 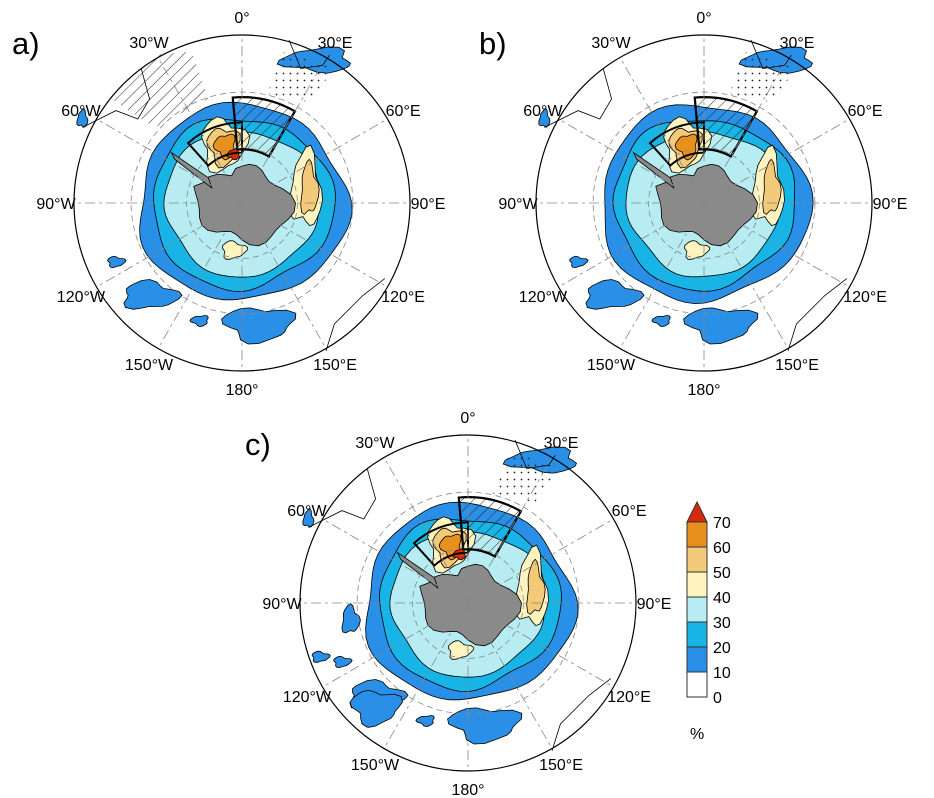 I want to click on colorbar-tick-50: 50, so click(x=722, y=573).